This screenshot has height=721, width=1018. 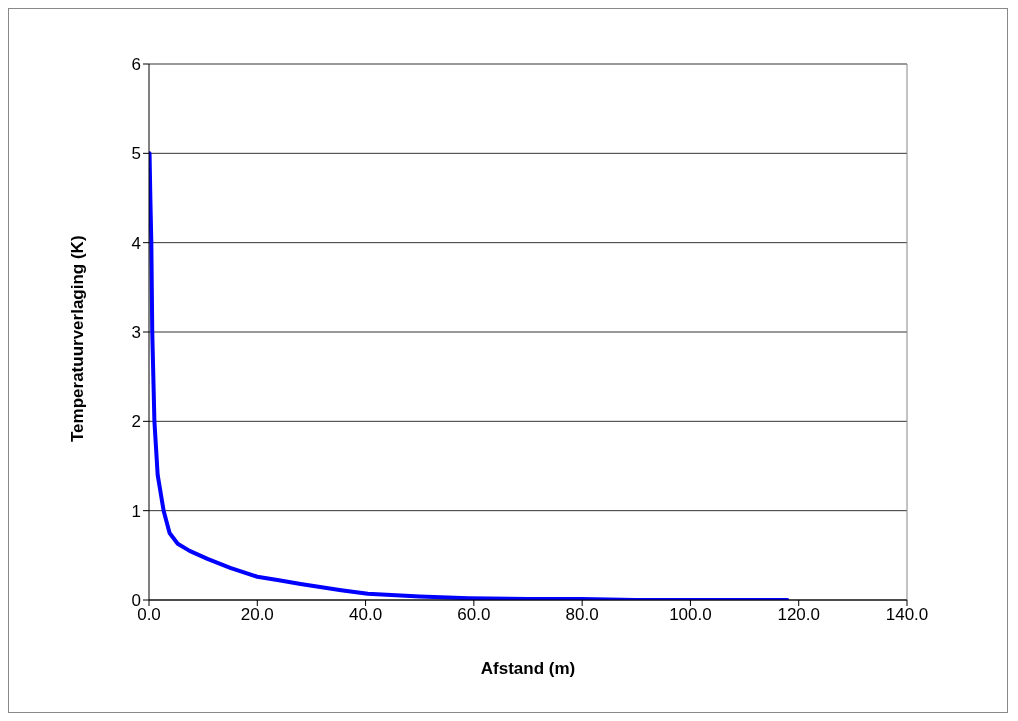 What do you see at coordinates (257, 615) in the screenshot?
I see `x-tick-label: 20.0` at bounding box center [257, 615].